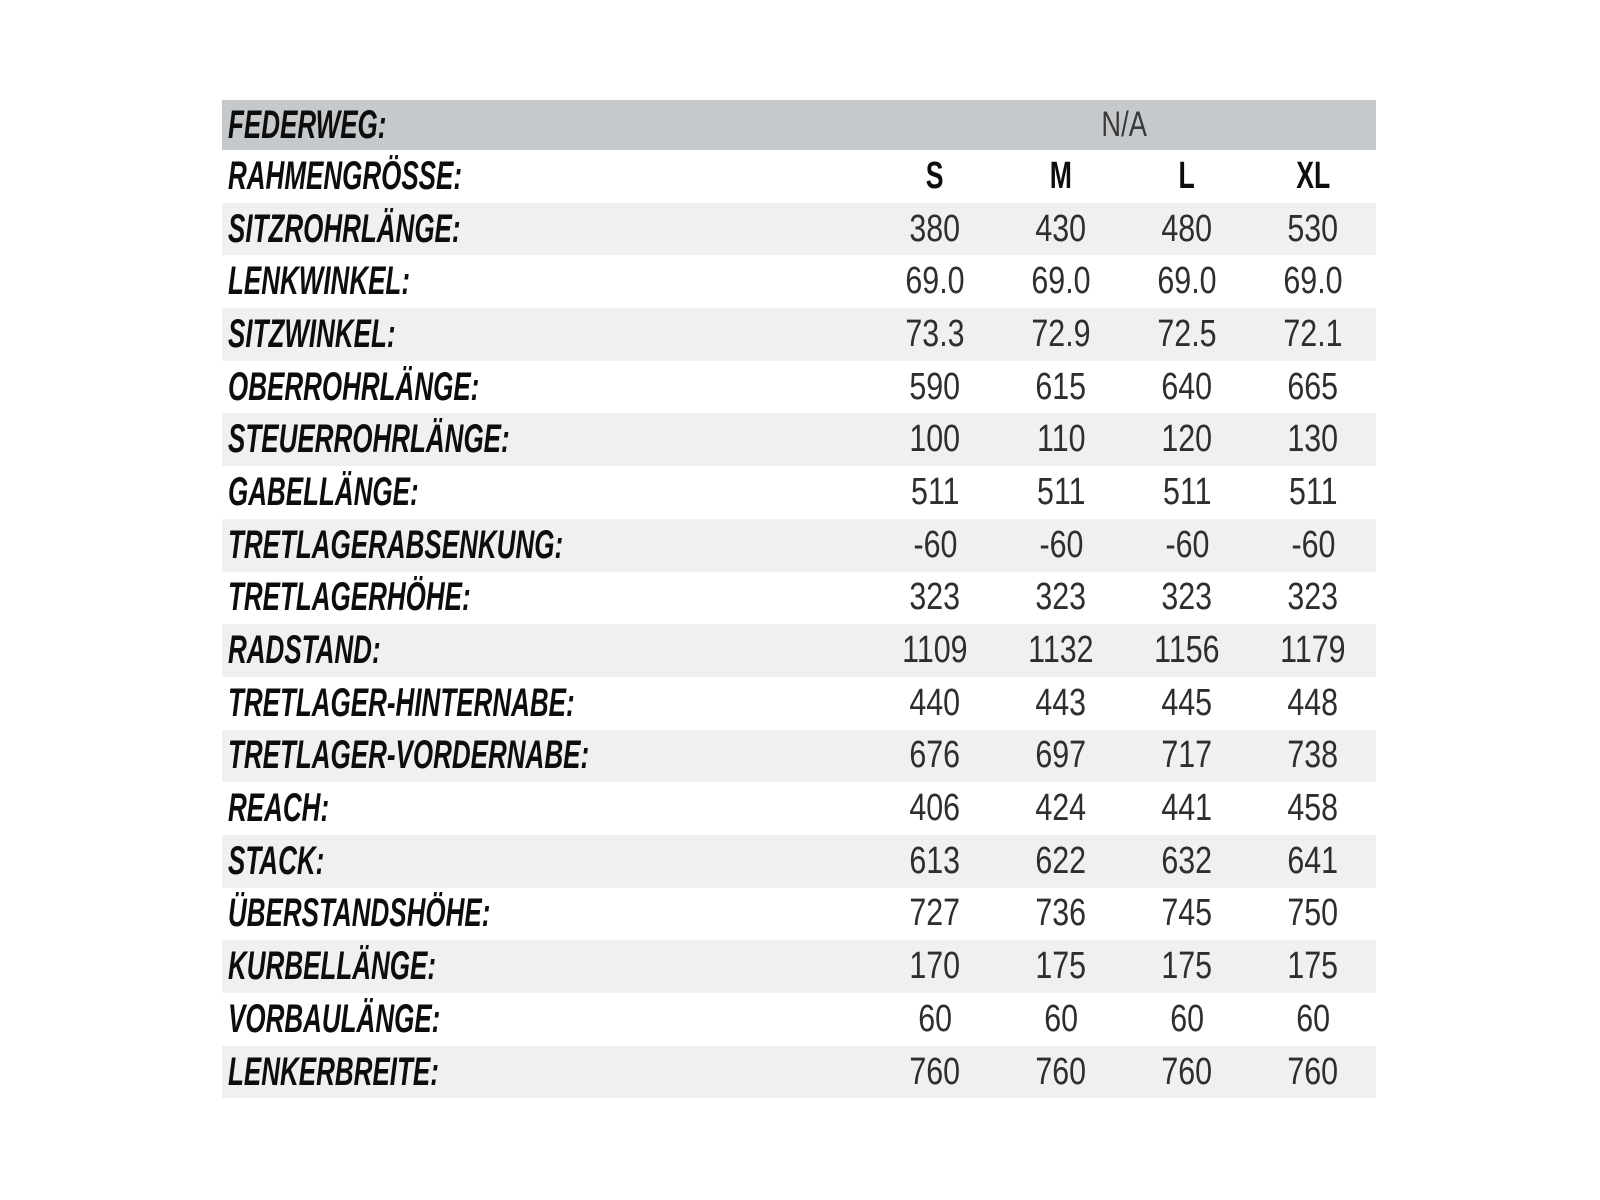 The image size is (1600, 1200). I want to click on row-label-cell: OBERROHRLÄNGE:, so click(547, 387).